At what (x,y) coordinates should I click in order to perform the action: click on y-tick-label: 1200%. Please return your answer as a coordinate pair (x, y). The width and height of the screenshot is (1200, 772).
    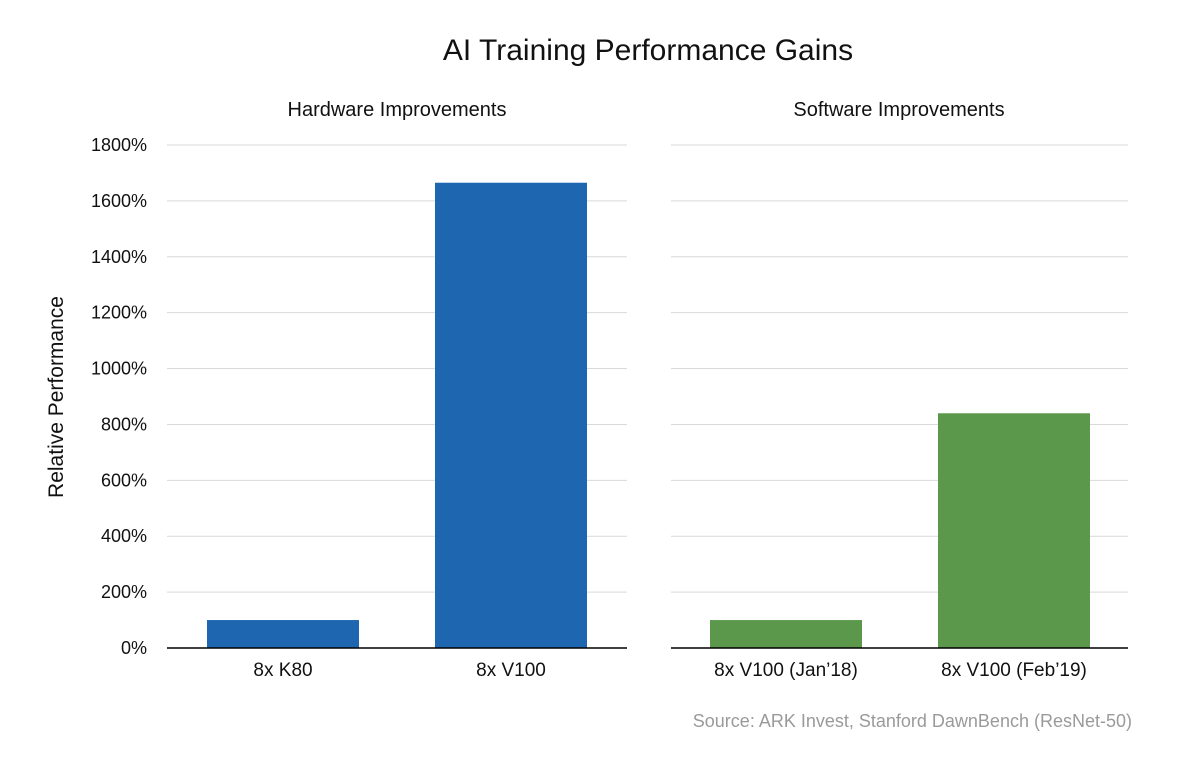
    Looking at the image, I should click on (119, 313).